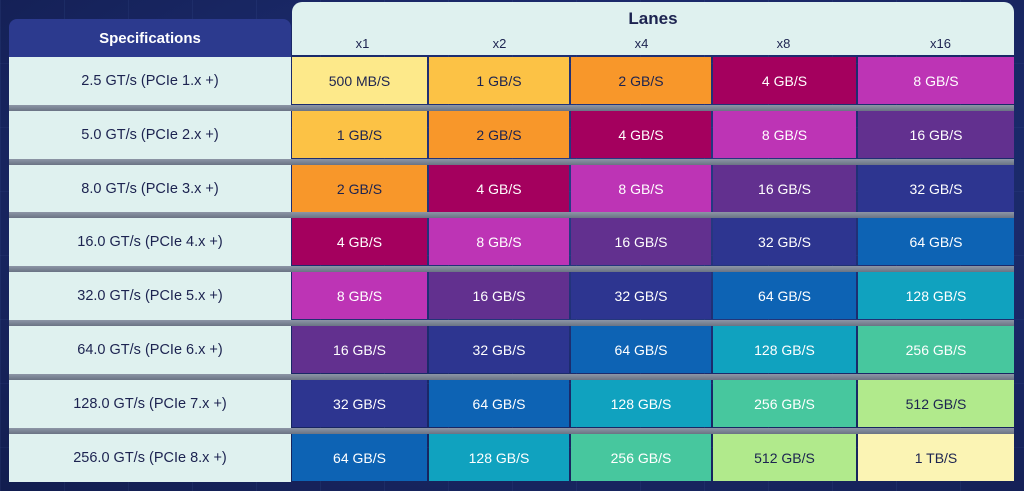 Image resolution: width=1024 pixels, height=491 pixels. Describe the element at coordinates (936, 457) in the screenshot. I see `bandwidth-cell: 1 TB/S` at that location.